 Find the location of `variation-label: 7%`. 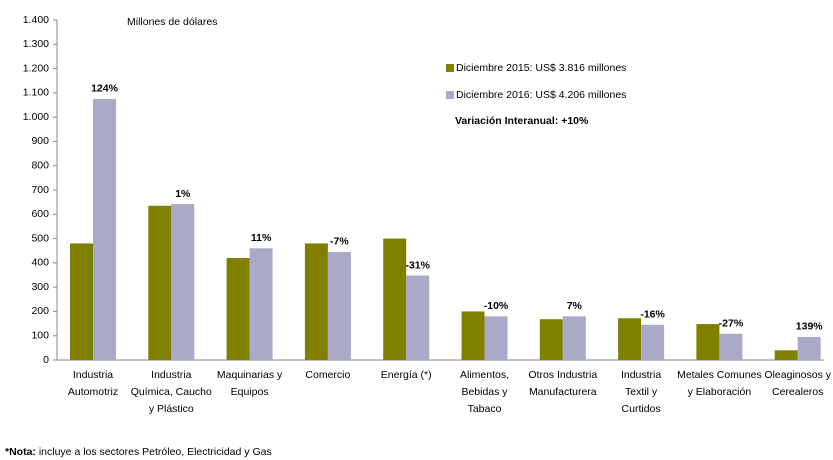

variation-label: 7% is located at coordinates (575, 306).